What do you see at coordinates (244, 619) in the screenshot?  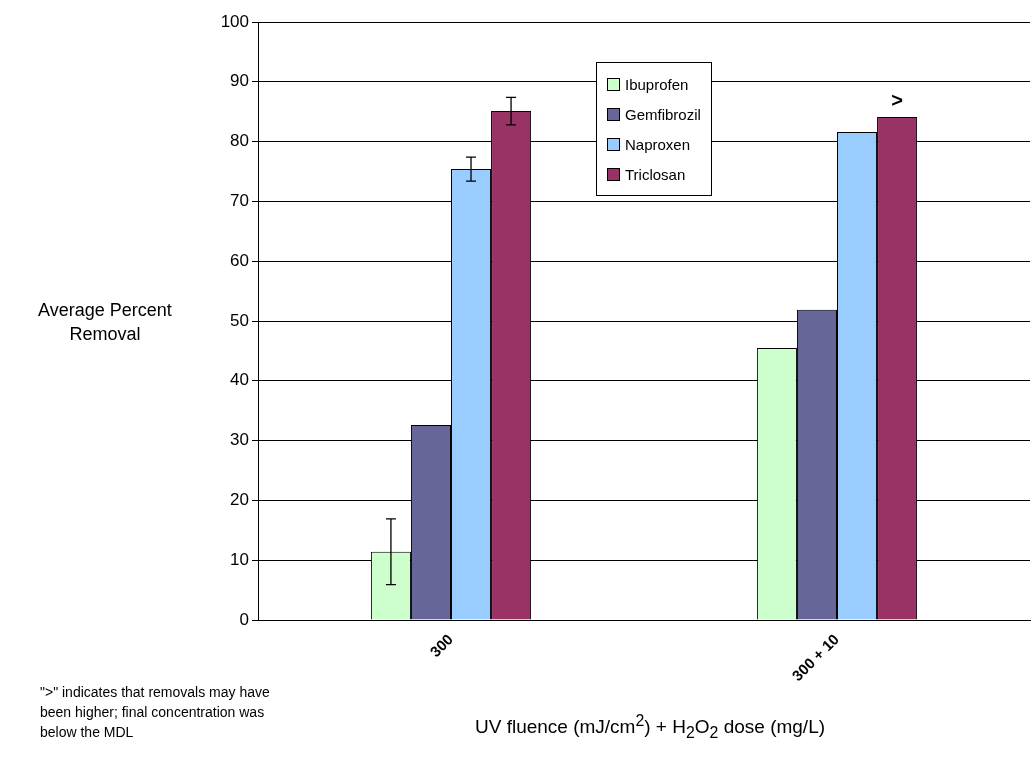 I see `y-tick-label: 0` at bounding box center [244, 619].